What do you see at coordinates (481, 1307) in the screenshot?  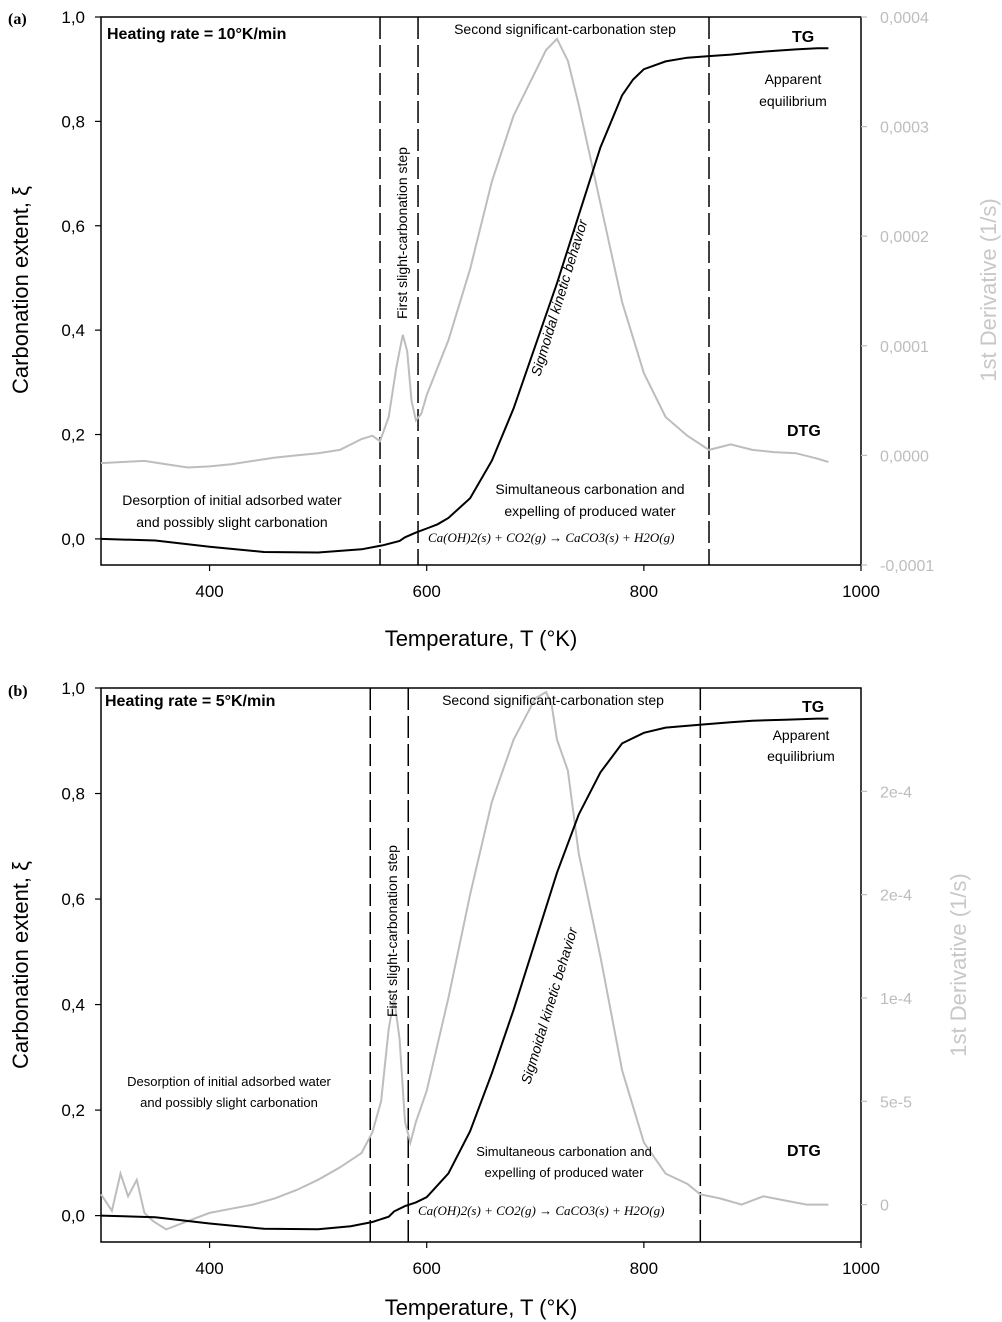 I see `panel-b-x-axis-title: Temperature, T (°K)` at bounding box center [481, 1307].